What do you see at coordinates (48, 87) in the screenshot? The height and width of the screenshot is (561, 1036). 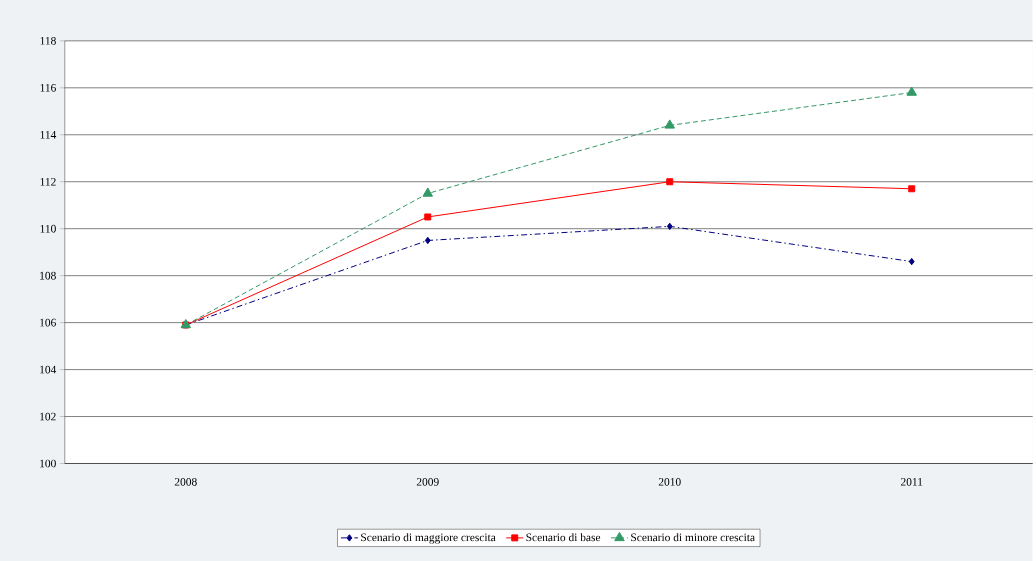 I see `y-tick-label: 116` at bounding box center [48, 87].